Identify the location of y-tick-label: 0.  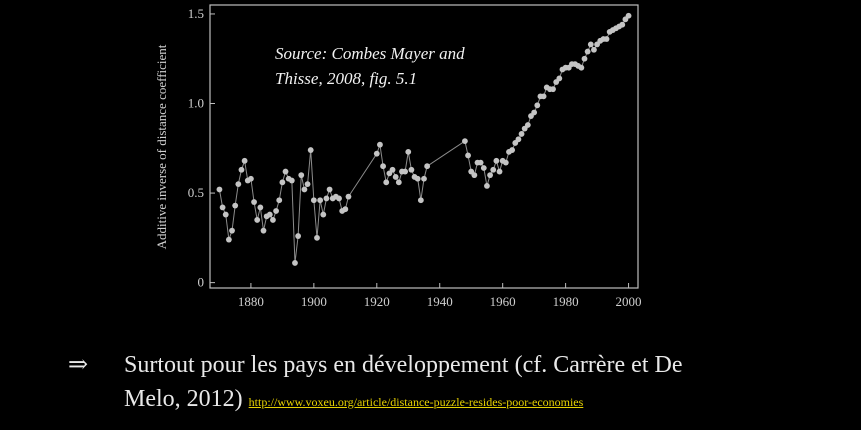
(201, 282).